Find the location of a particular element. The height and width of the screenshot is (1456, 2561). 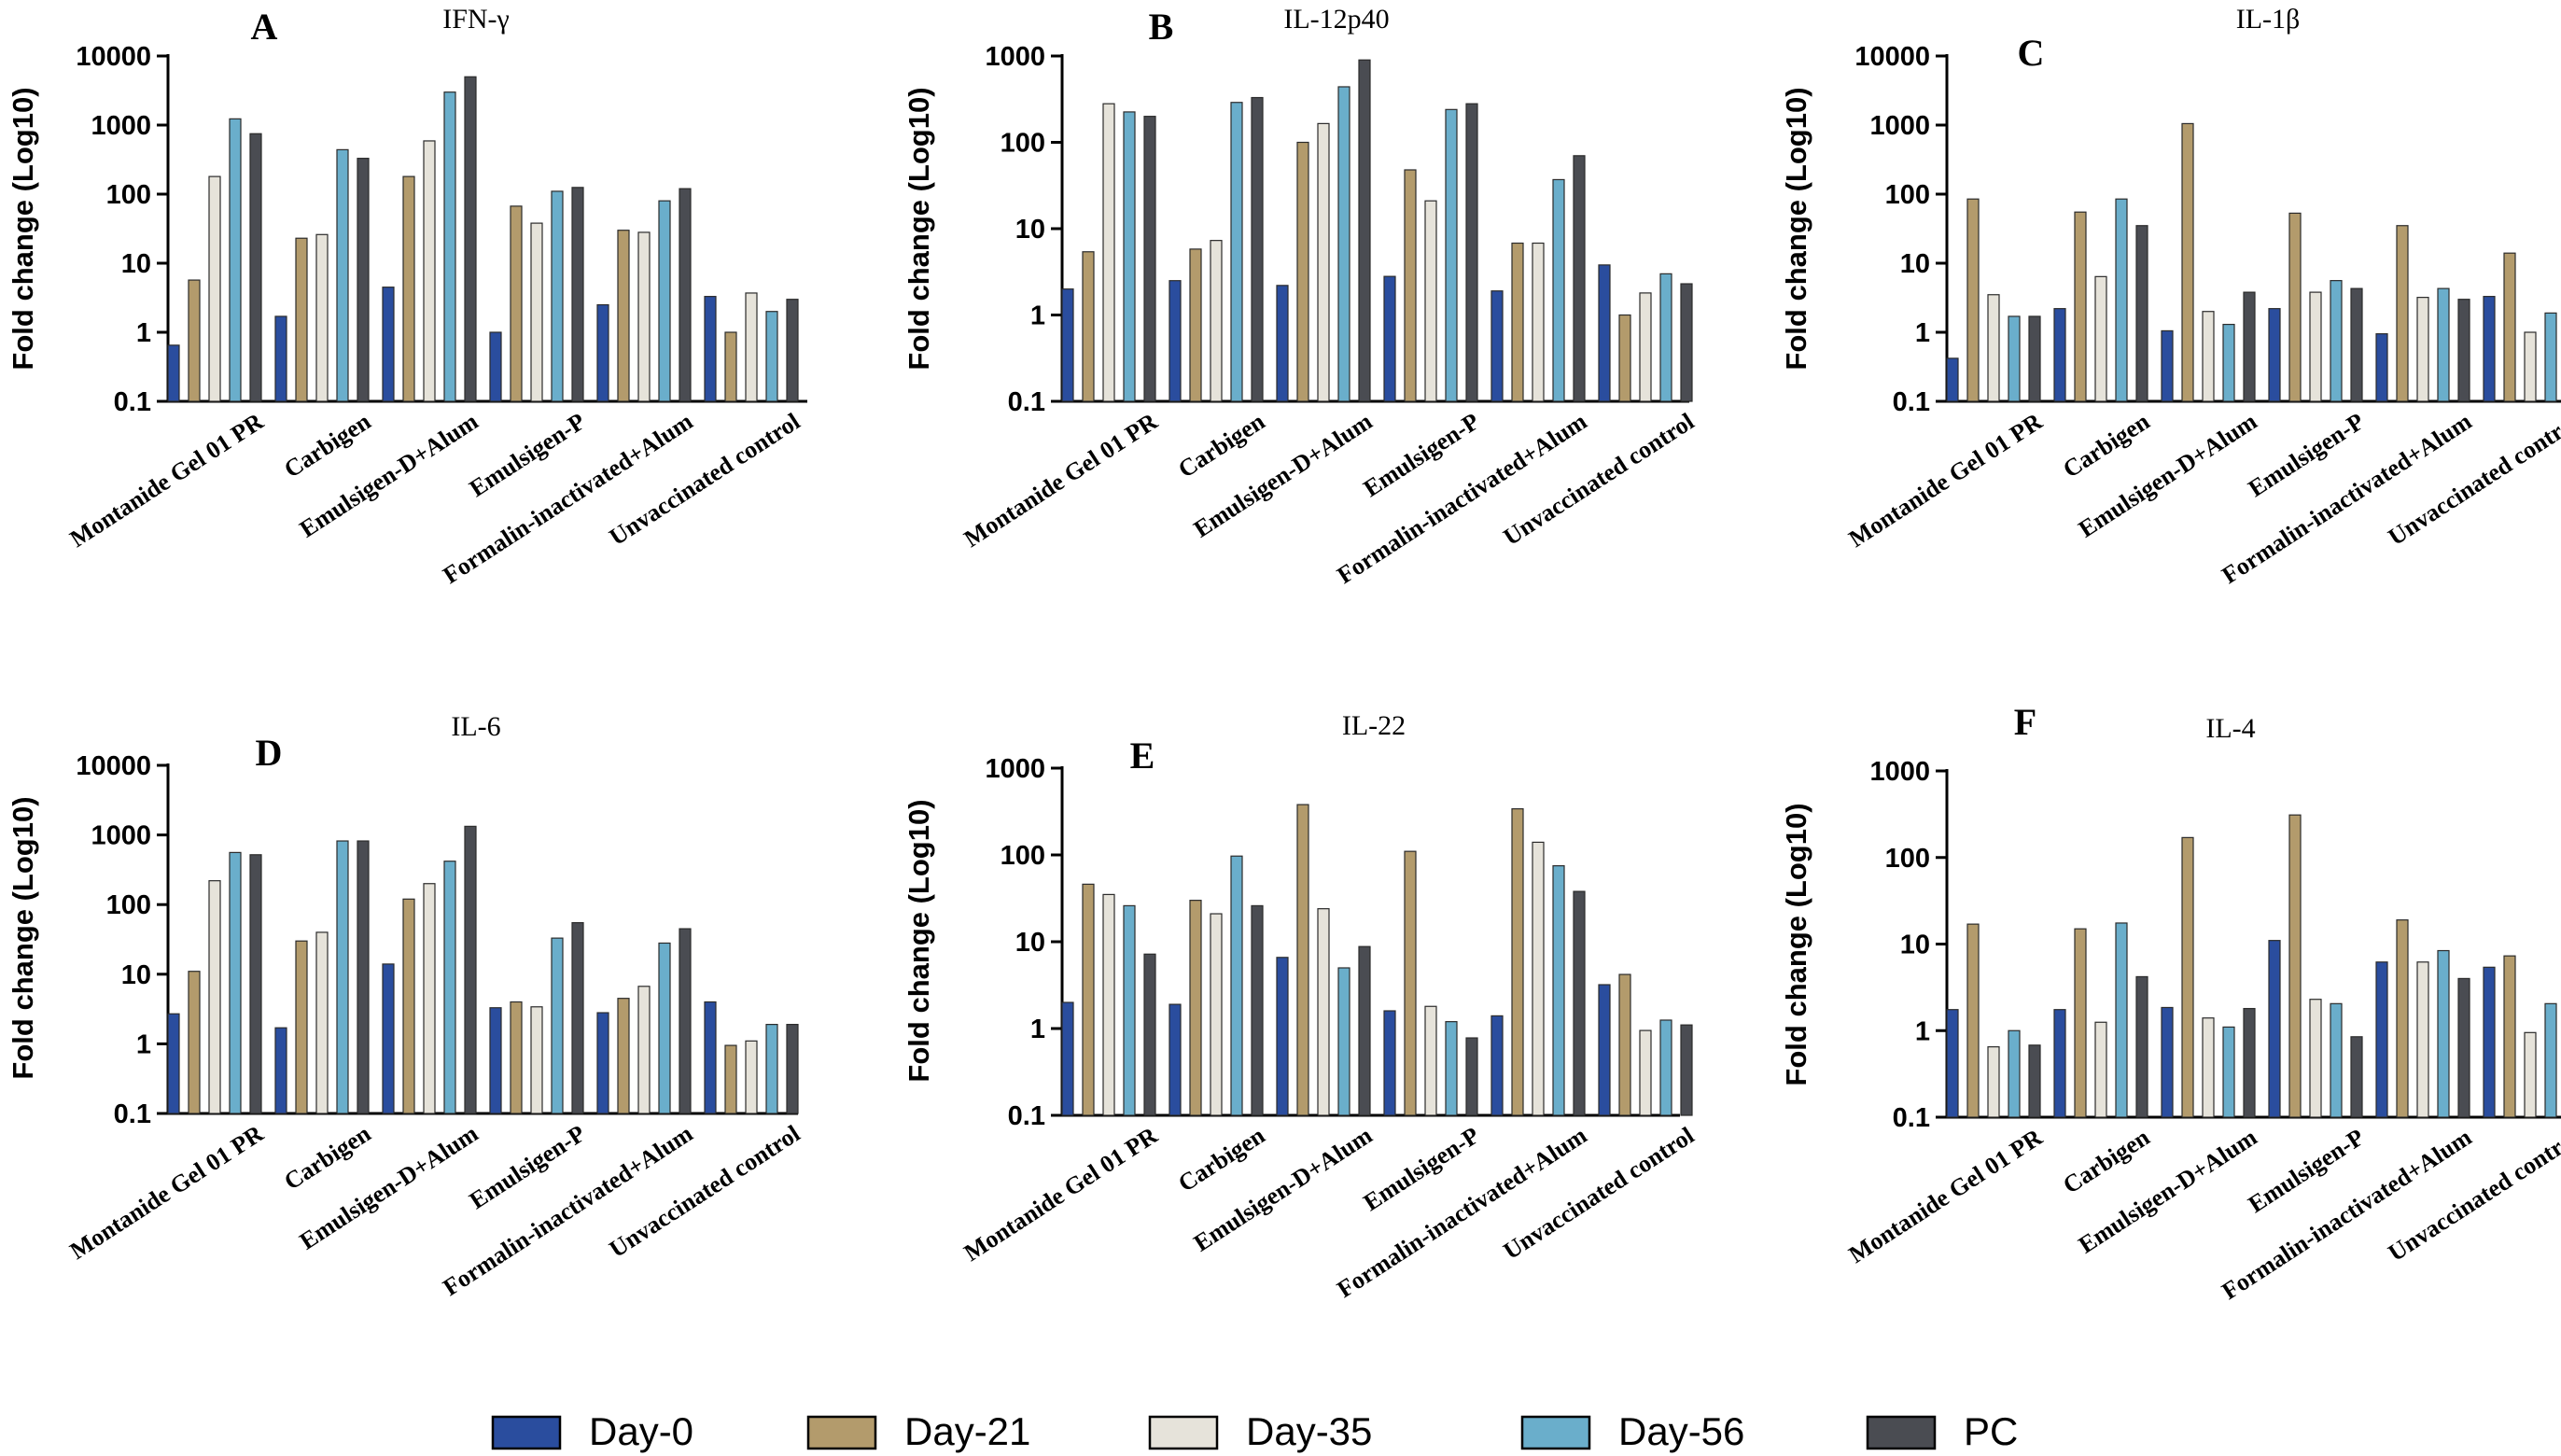

chart-title: IL-22 is located at coordinates (1374, 725).